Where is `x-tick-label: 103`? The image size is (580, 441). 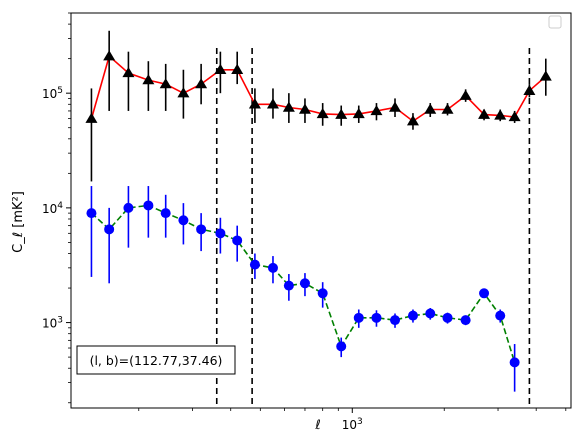
x-tick-label: 103 is located at coordinates (352, 424).